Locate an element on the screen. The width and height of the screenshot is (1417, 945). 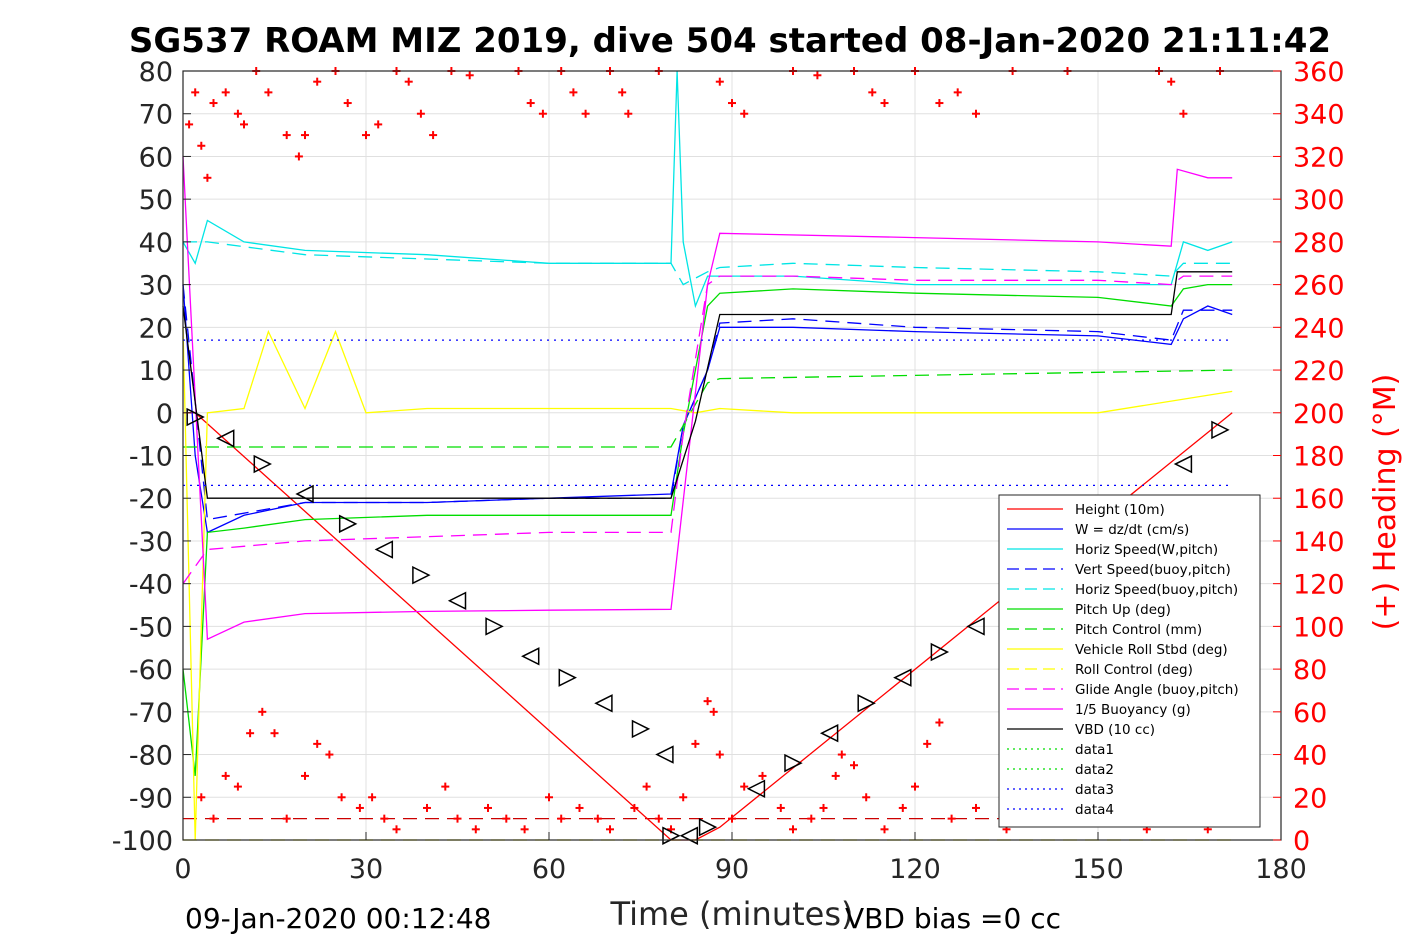
tick-label-right: 160 is located at coordinates (1319, 499).